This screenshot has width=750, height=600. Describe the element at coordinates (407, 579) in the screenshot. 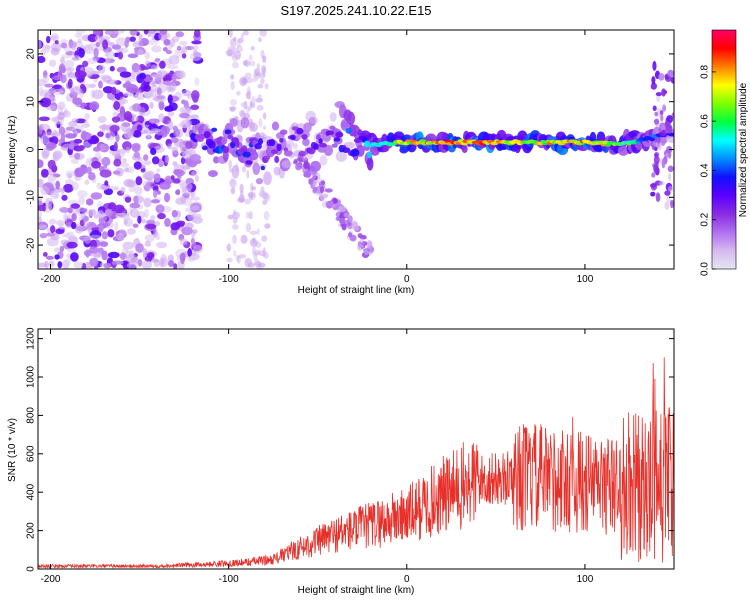

I see `snr-xtick-label: 0` at that location.